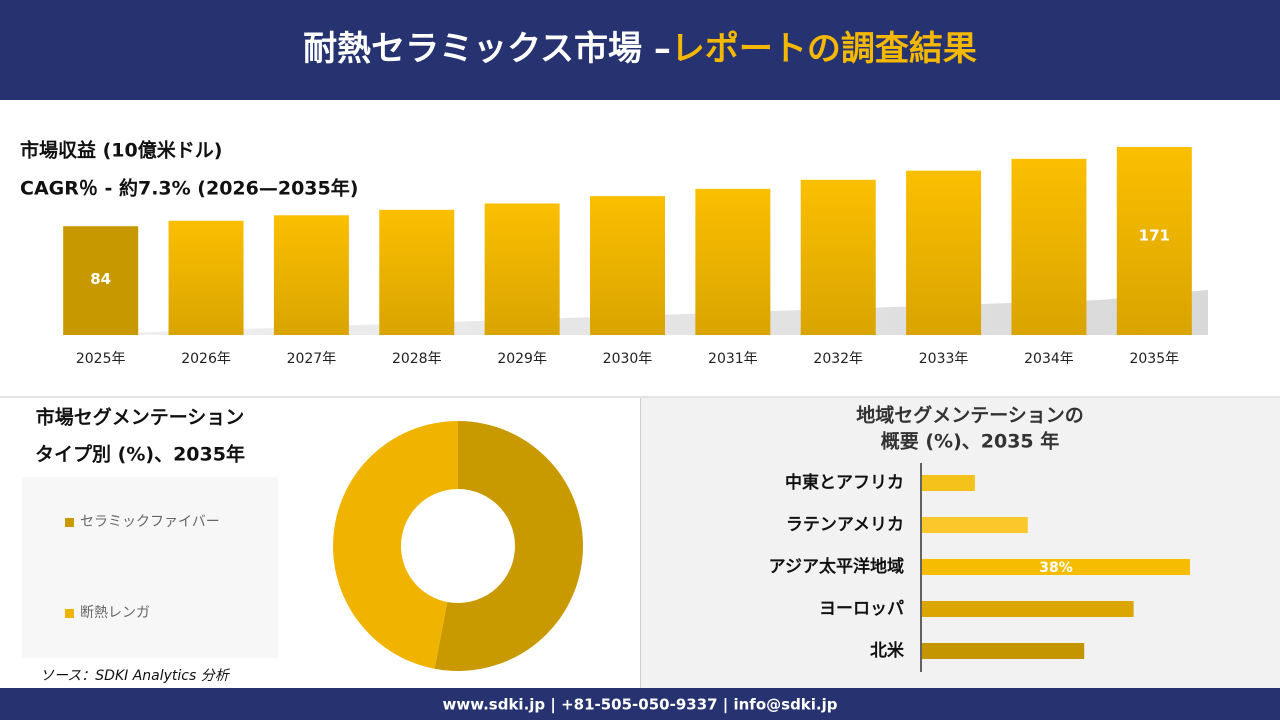 This screenshot has height=724, width=1280. Describe the element at coordinates (150, 522) in the screenshot. I see `legend-label: セラミックファイバー` at that location.